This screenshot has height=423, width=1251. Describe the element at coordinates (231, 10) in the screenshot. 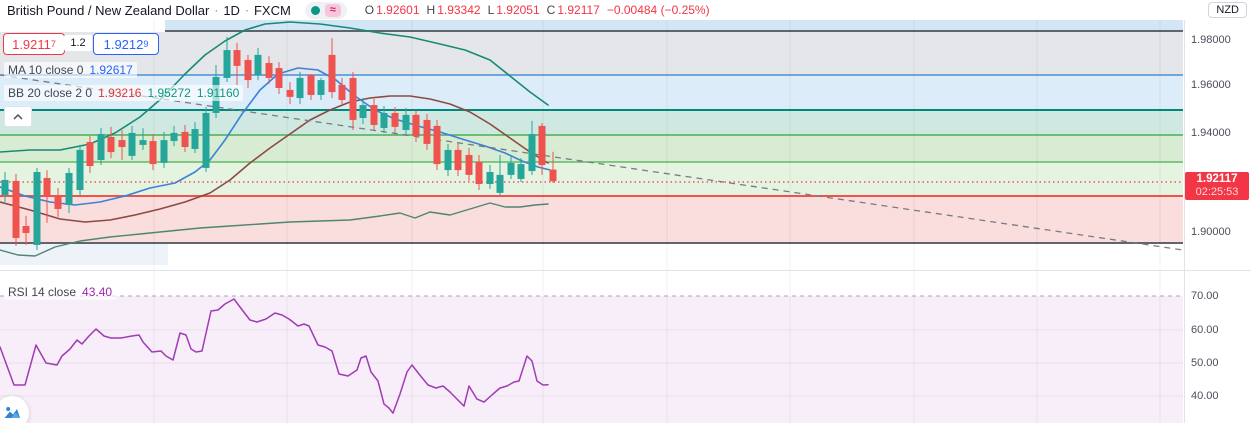

I see `interval-label: 1D` at that location.